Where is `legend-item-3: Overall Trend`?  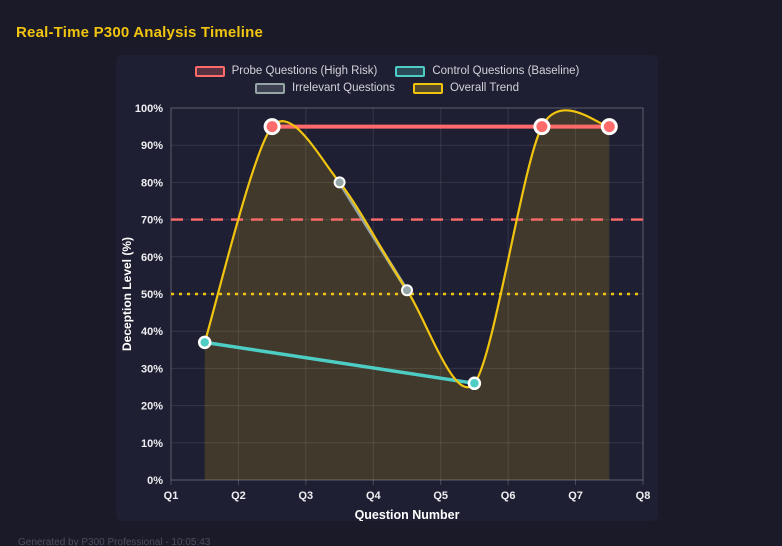
legend-item-3: Overall Trend is located at coordinates (465, 88).